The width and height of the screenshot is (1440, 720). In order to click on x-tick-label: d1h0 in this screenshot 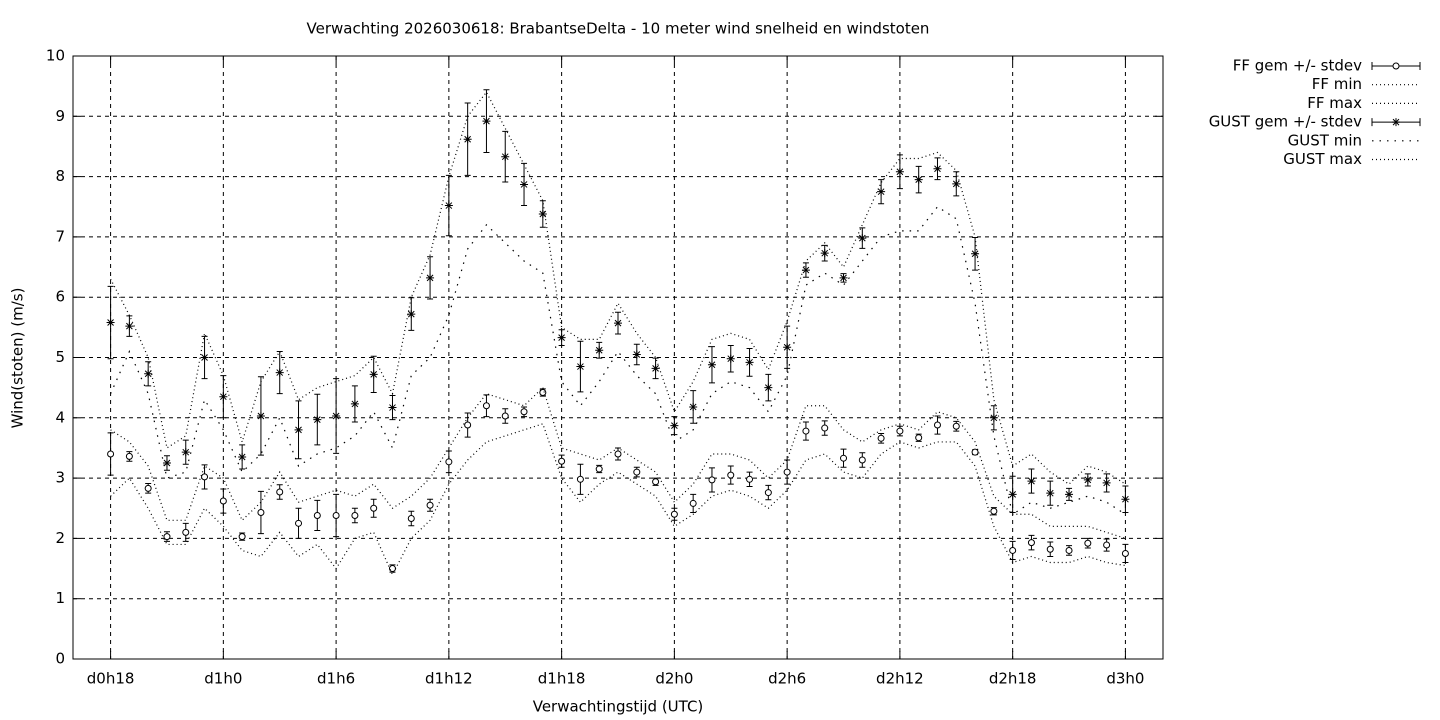, I will do `click(223, 679)`.